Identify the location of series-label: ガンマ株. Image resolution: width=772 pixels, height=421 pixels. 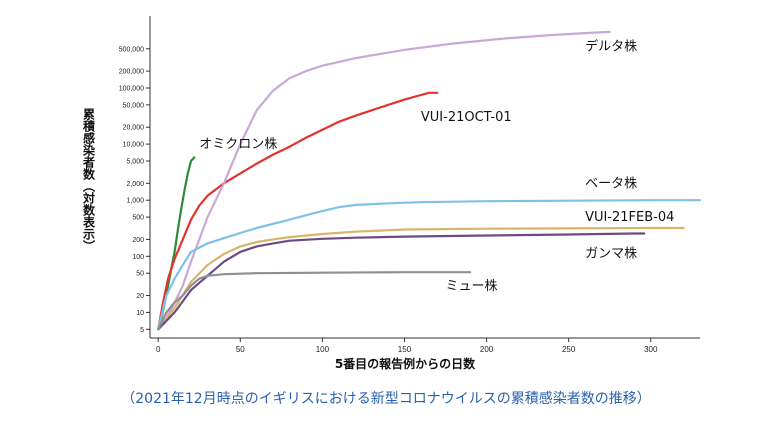
(611, 254).